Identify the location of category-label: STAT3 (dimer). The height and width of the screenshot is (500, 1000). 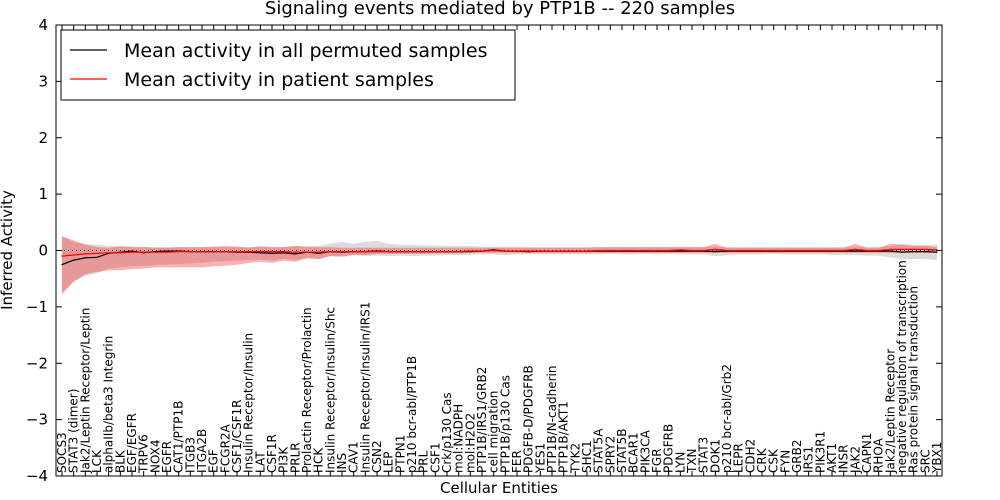
(74, 431).